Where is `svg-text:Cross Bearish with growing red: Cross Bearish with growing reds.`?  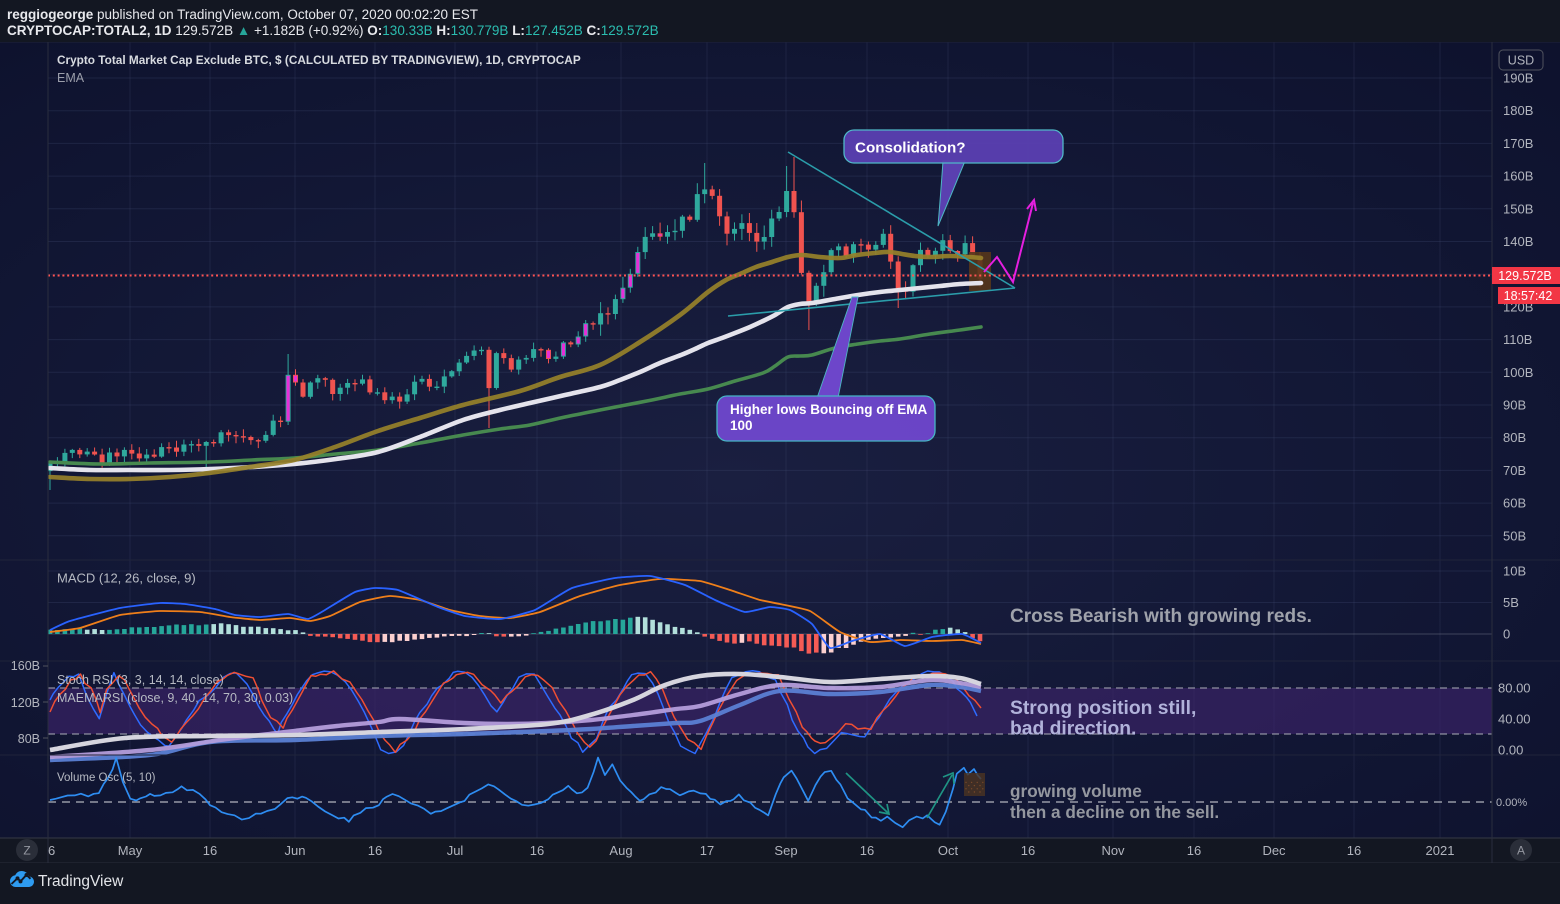 svg-text:Cross Bearish with growing red: Cross Bearish with growing reds. is located at coordinates (1161, 616).